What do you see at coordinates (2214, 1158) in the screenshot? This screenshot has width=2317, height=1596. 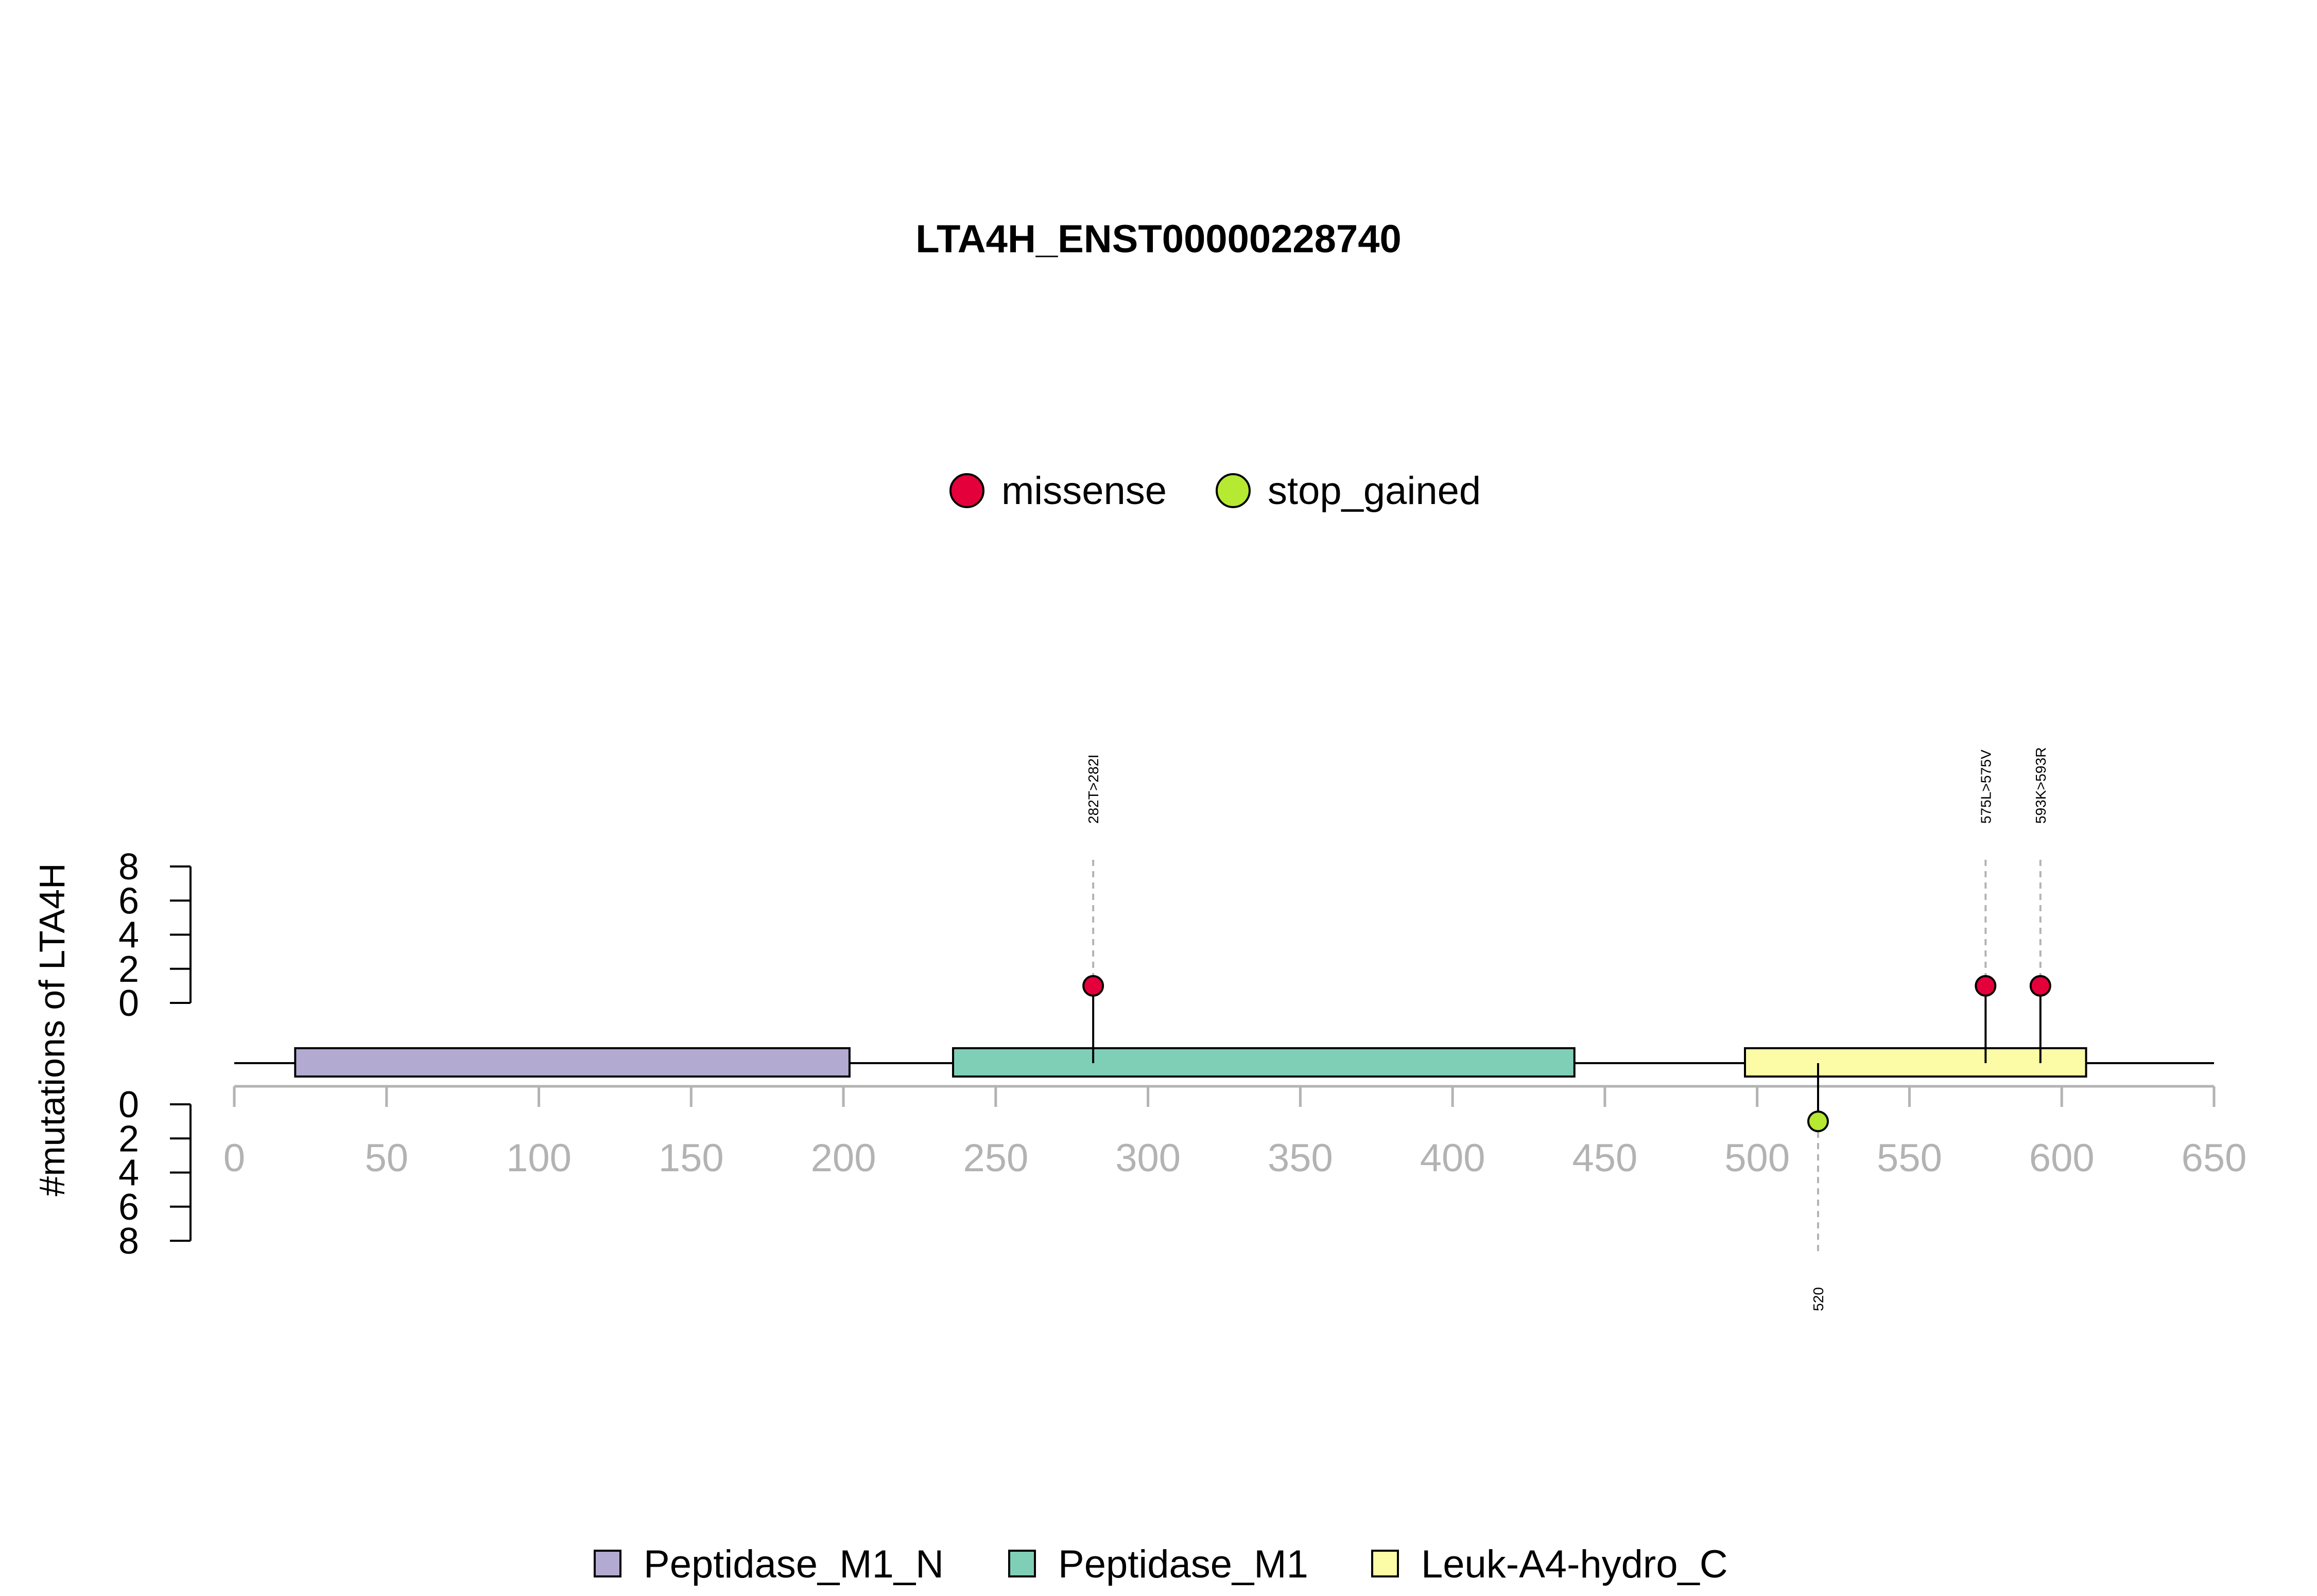 I see `x-tick-label: 650` at bounding box center [2214, 1158].